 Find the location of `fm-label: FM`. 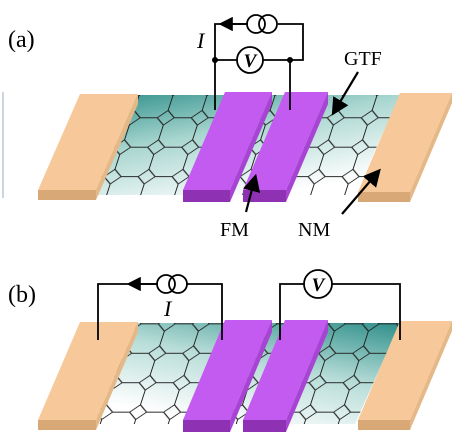

fm-label: FM is located at coordinates (234, 230).